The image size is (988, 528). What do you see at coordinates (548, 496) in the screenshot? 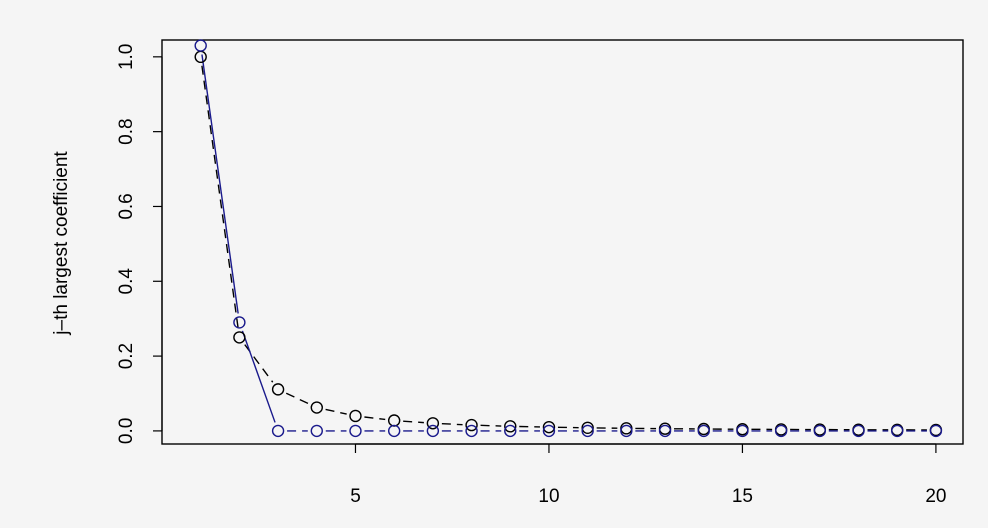
I see `x-tick-label: 10` at bounding box center [548, 496].